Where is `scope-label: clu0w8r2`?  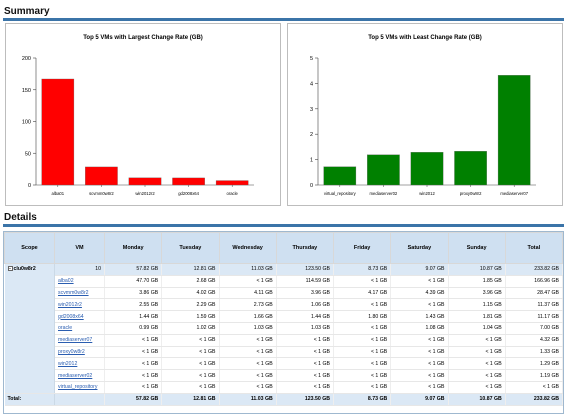 scope-label: clu0w8r2 is located at coordinates (24, 269).